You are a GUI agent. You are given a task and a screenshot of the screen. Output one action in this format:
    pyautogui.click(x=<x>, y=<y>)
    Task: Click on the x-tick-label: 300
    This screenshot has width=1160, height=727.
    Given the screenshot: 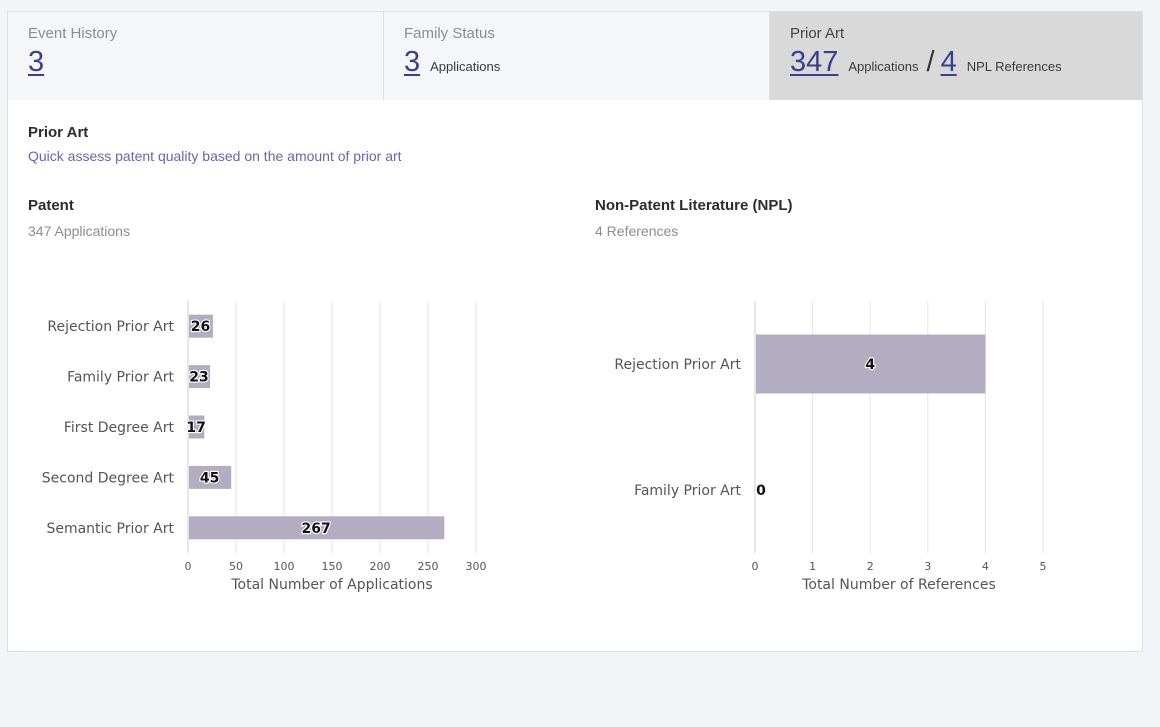 What is the action you would take?
    pyautogui.click(x=476, y=566)
    